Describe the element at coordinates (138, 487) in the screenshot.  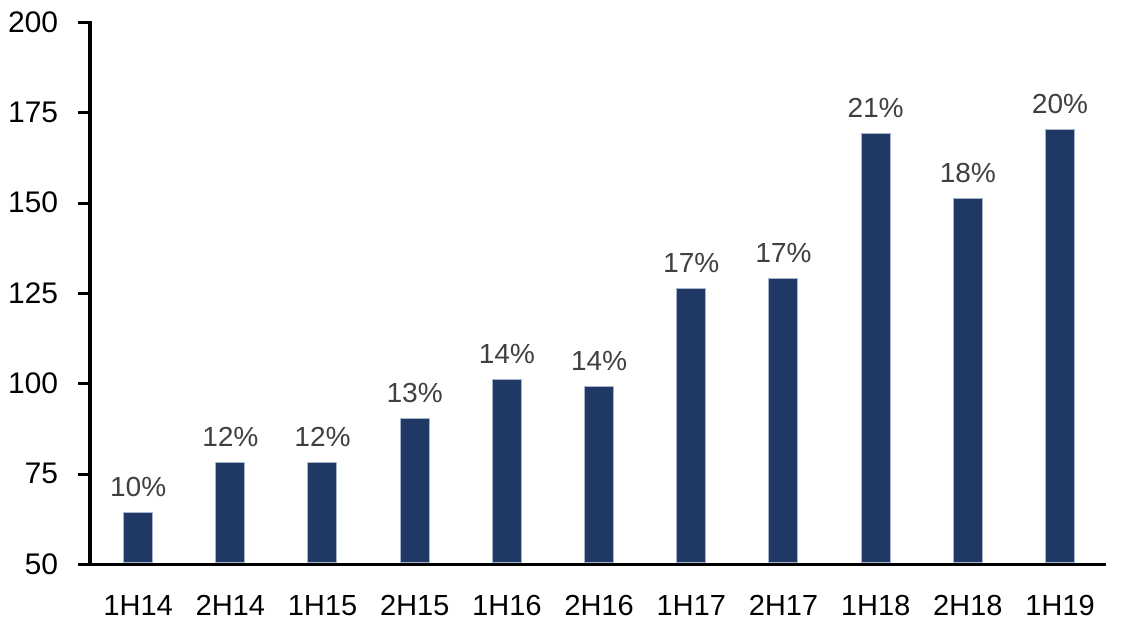
I see `bar-value-label: 10%` at that location.